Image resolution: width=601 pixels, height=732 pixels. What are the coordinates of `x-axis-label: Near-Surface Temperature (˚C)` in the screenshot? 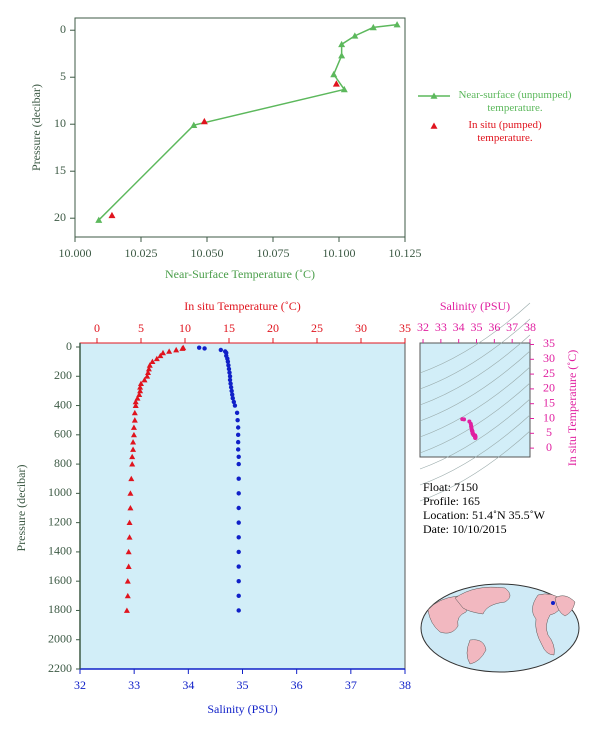 It's located at (240, 274).